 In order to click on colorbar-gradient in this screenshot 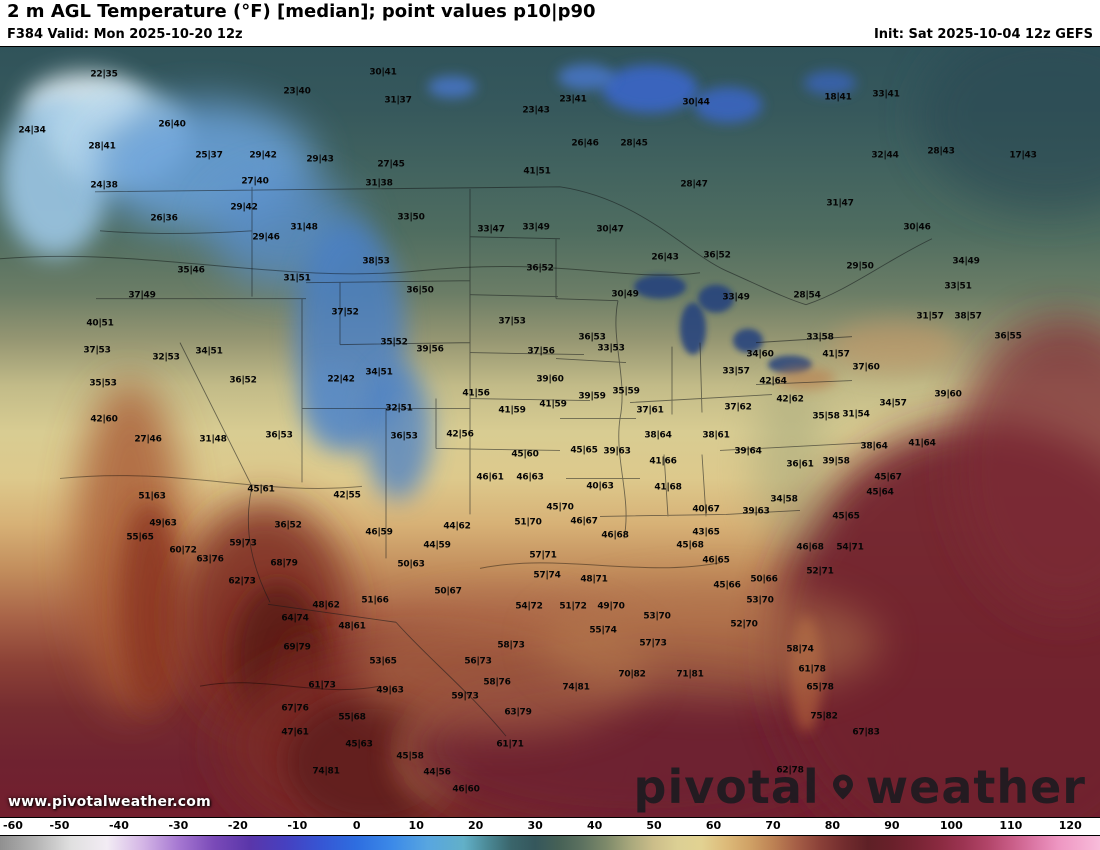, I will do `click(550, 842)`.